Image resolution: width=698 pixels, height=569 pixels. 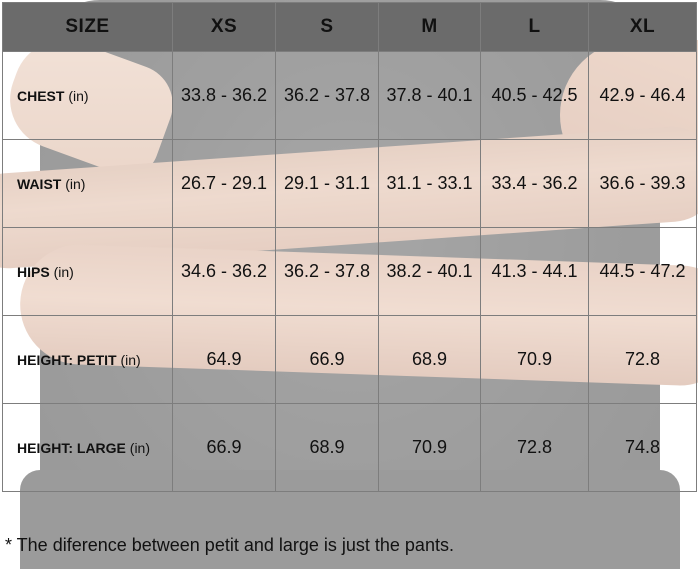 What do you see at coordinates (71, 447) in the screenshot?
I see `row-label-text: HEIGHT: LARGE` at bounding box center [71, 447].